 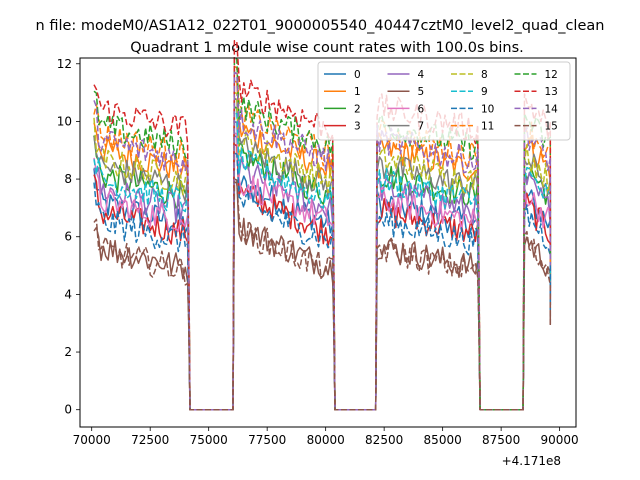 I want to click on legend-label-7: 7, so click(x=421, y=127).